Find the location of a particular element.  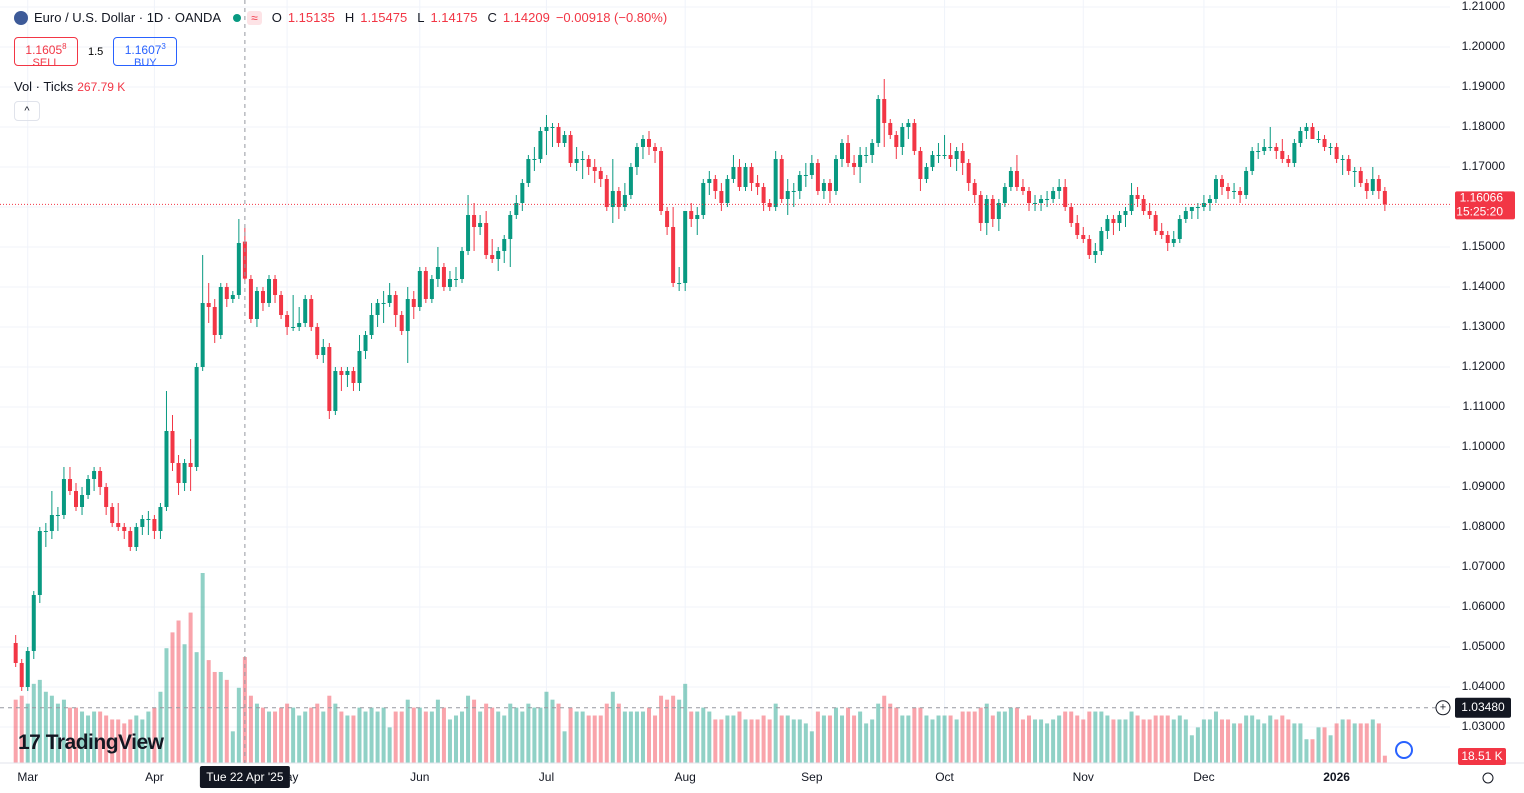

ohlc-key: L is located at coordinates (421, 17).